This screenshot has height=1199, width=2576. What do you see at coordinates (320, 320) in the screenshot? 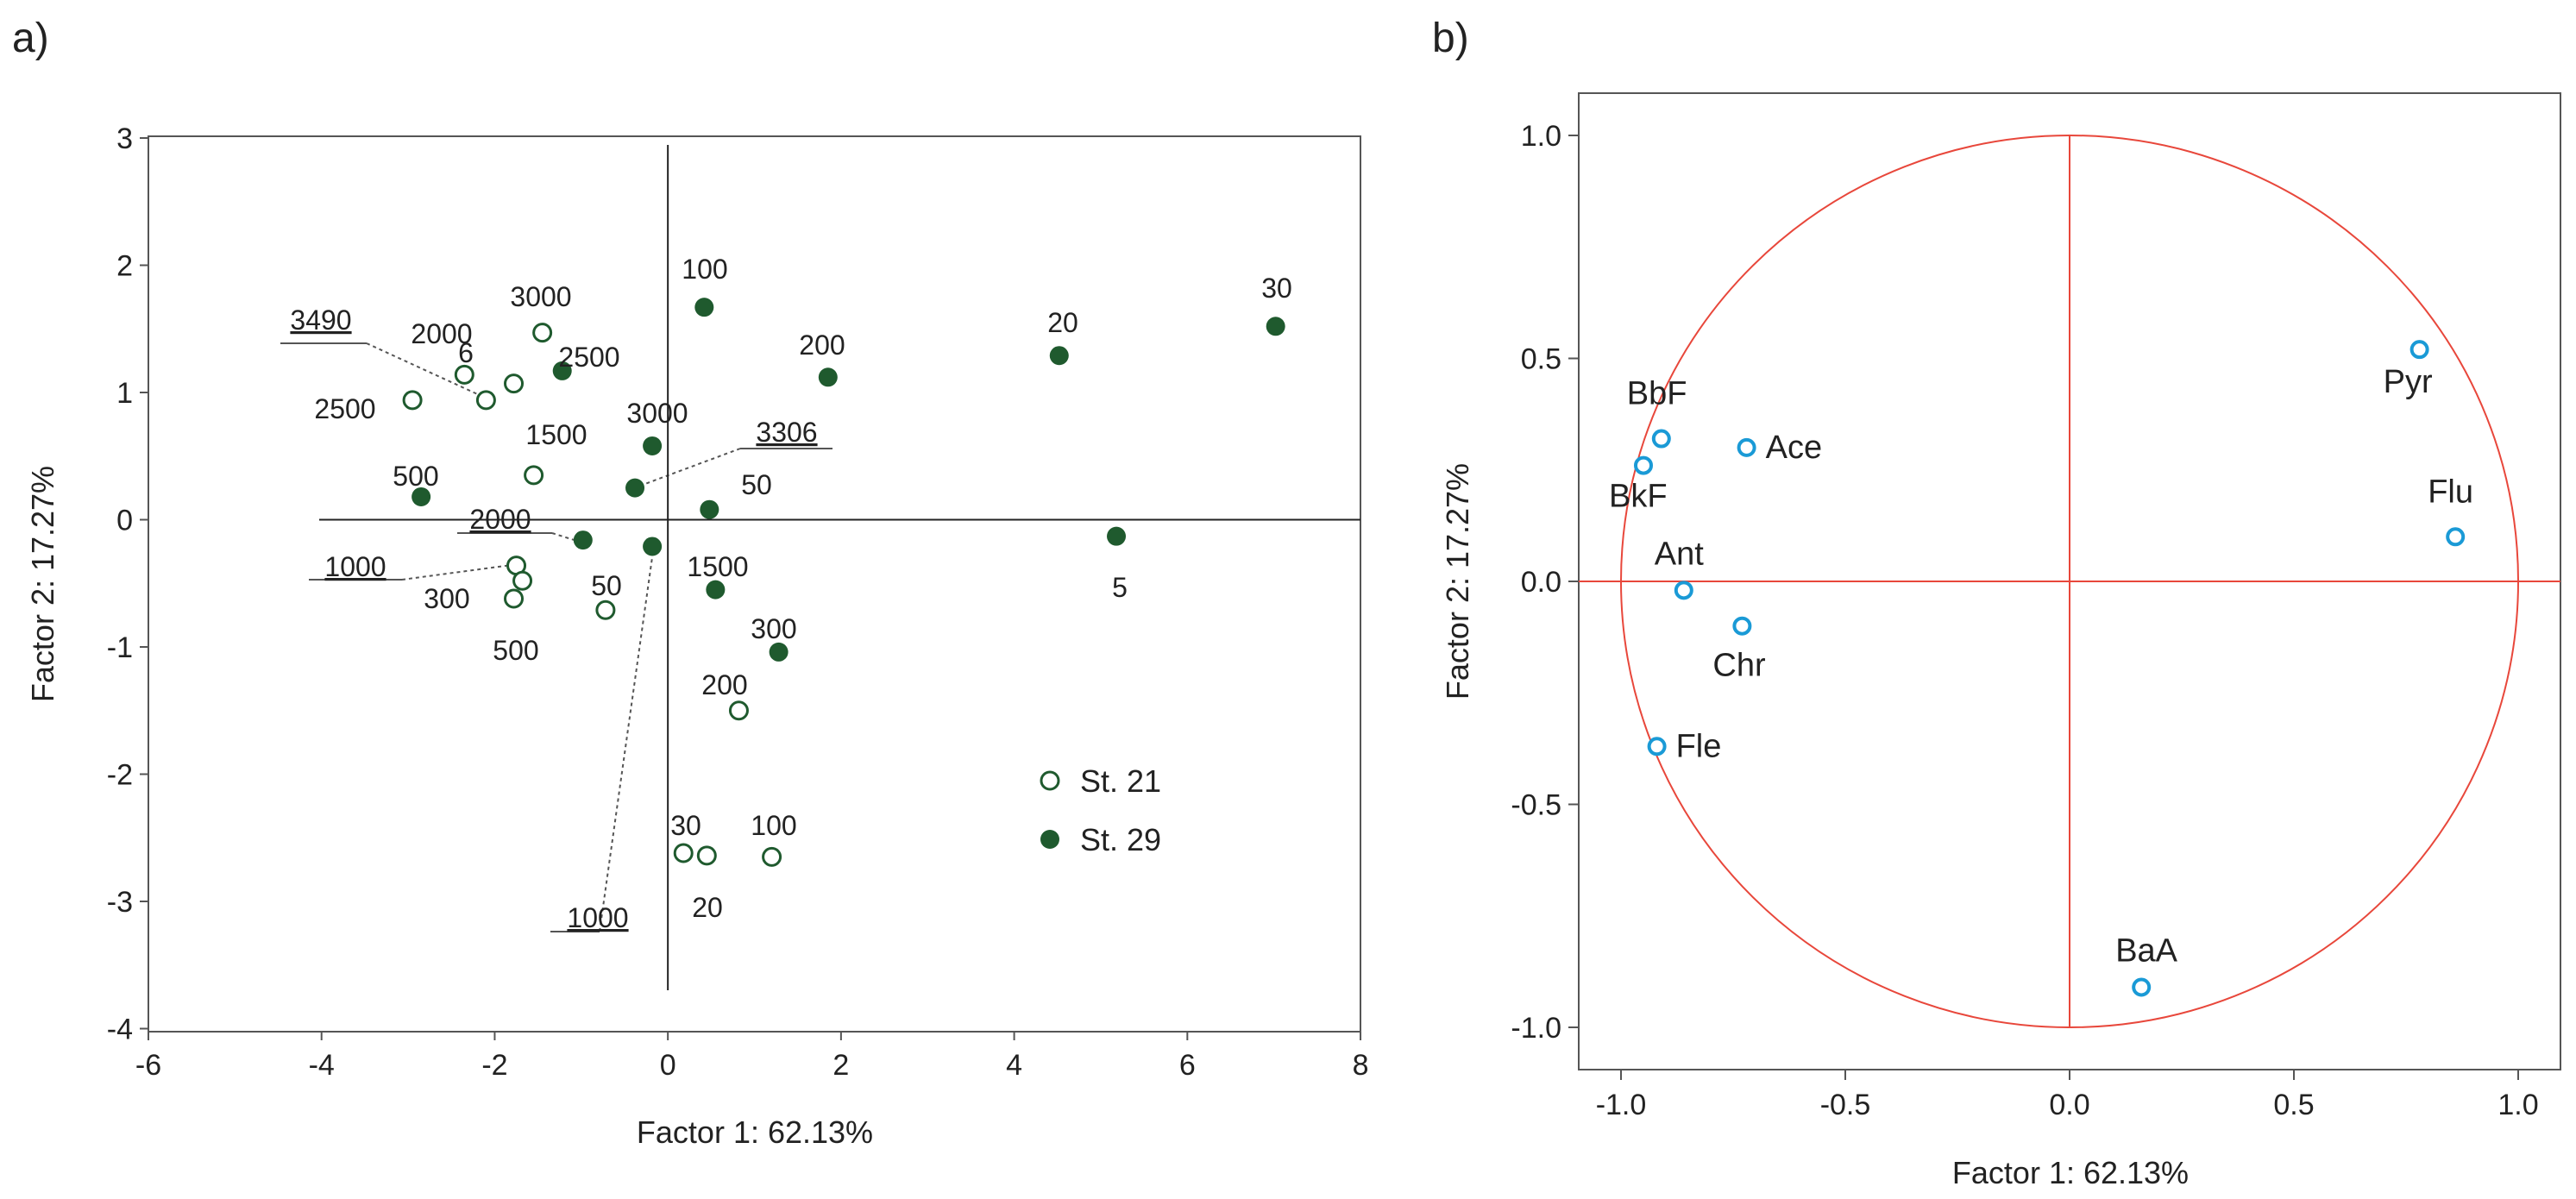
I see `panel-a-point-label: 3490` at bounding box center [320, 320].